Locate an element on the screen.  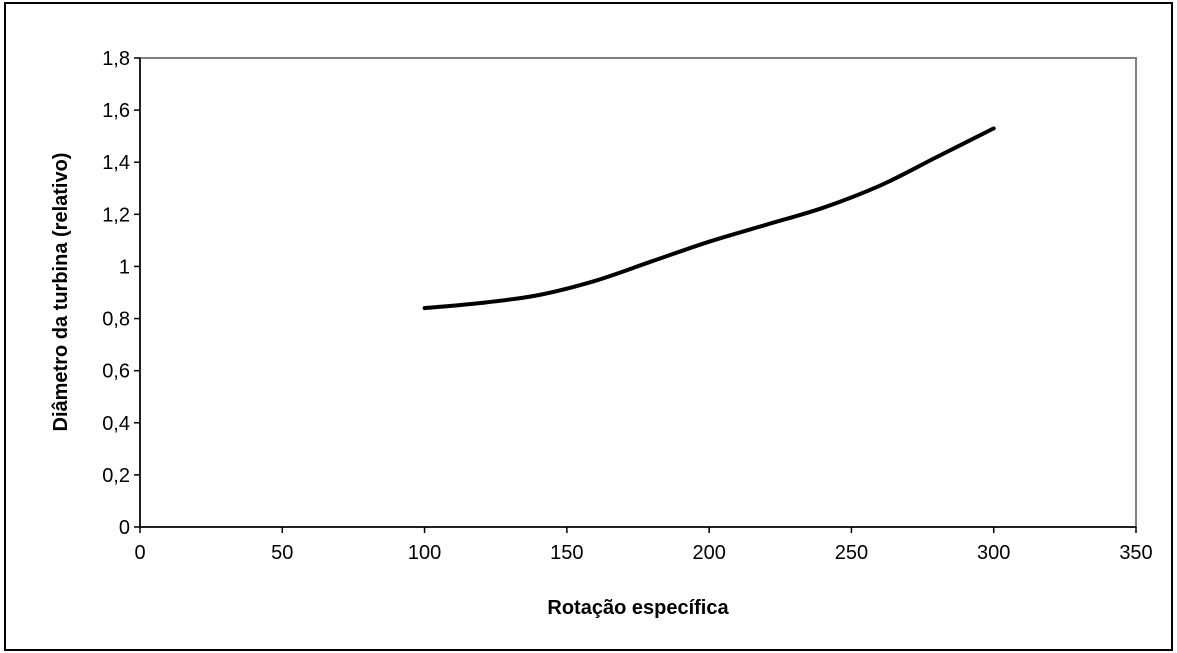
y-tick-label: 0,8 is located at coordinates (116, 320).